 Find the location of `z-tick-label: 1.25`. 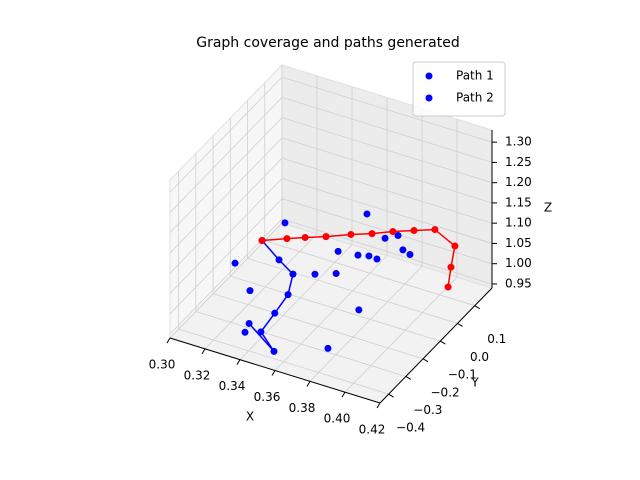

z-tick-label: 1.25 is located at coordinates (518, 162).